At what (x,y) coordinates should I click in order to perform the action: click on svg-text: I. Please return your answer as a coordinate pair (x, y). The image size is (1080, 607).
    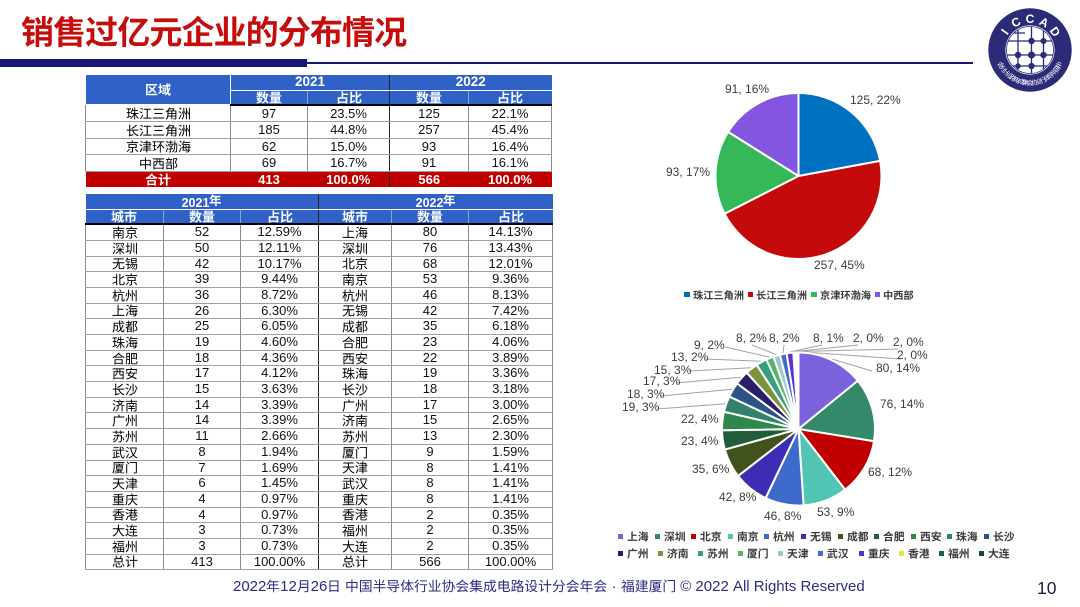
    Looking at the image, I should click on (1004, 31).